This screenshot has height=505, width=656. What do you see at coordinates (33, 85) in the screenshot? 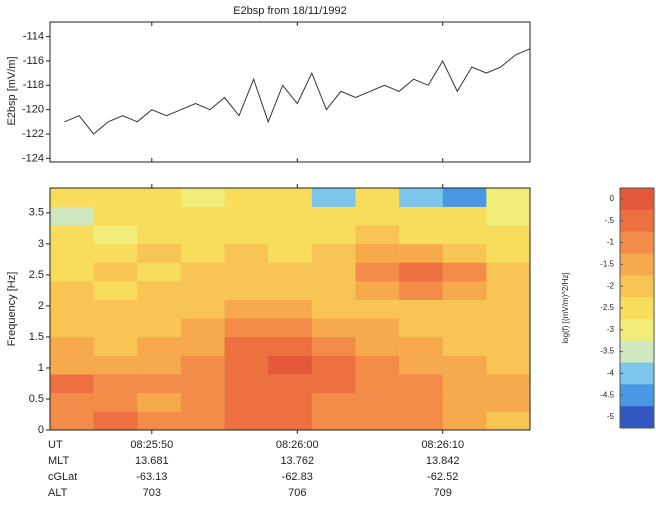
I see `y-tick-label: -118` at bounding box center [33, 85].